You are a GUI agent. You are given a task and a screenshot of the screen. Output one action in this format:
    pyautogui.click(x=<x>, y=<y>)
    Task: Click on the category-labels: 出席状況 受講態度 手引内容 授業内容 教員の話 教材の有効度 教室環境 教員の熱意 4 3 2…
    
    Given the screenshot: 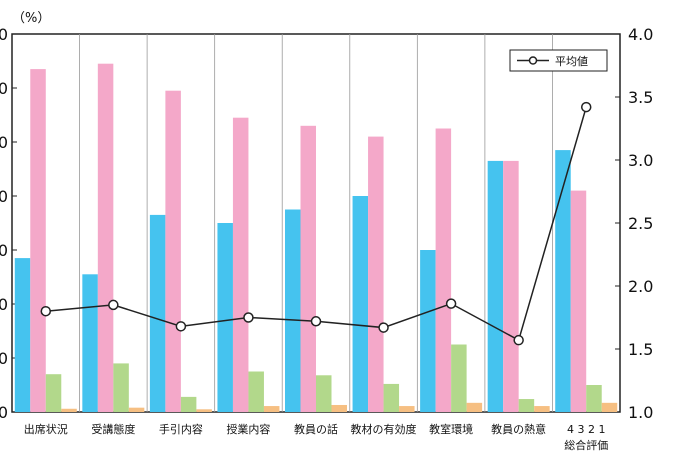 What is the action you would take?
    pyautogui.click(x=316, y=437)
    